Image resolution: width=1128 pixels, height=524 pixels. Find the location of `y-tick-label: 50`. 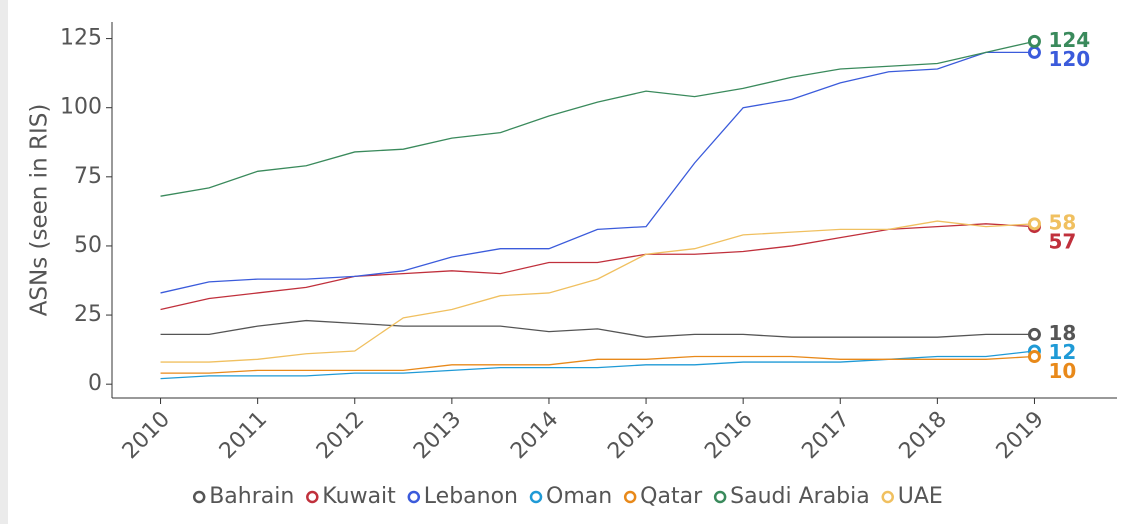

y-tick-label: 50 is located at coordinates (88, 245).